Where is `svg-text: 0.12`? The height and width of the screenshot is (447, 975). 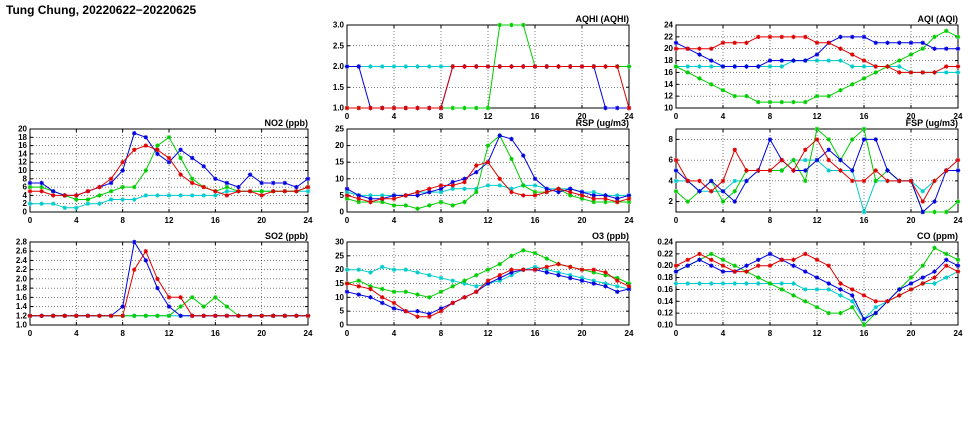
svg-text: 0.12 is located at coordinates (665, 313).